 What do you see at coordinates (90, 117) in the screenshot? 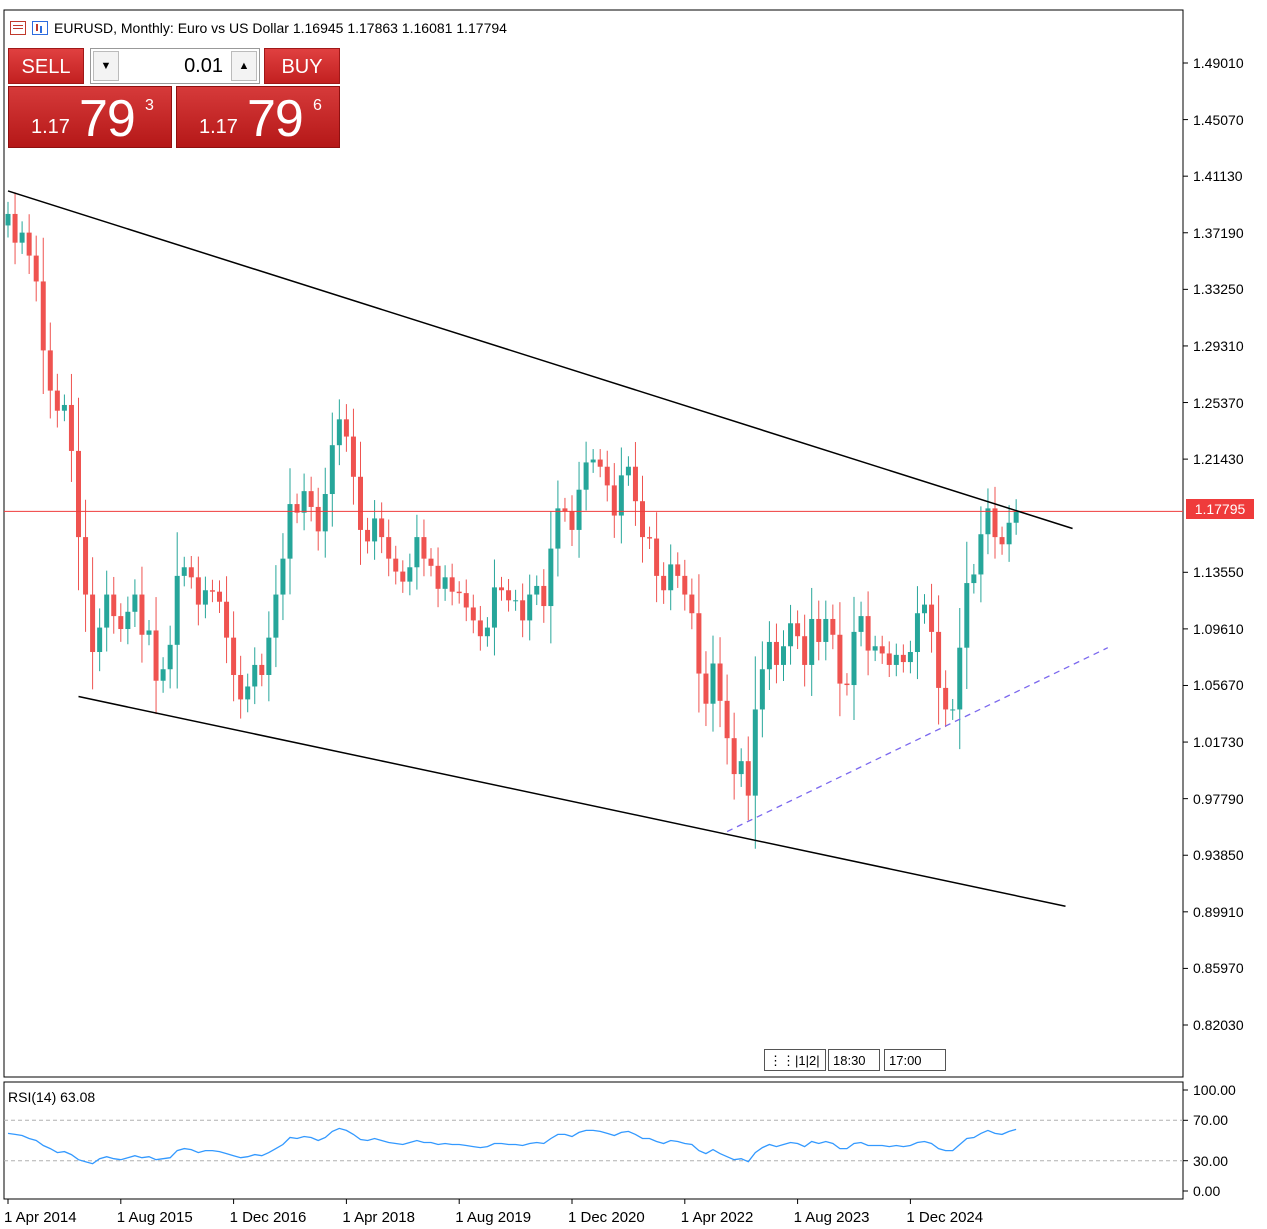
I see `sell-price-button: 1.17 79 3` at bounding box center [90, 117].